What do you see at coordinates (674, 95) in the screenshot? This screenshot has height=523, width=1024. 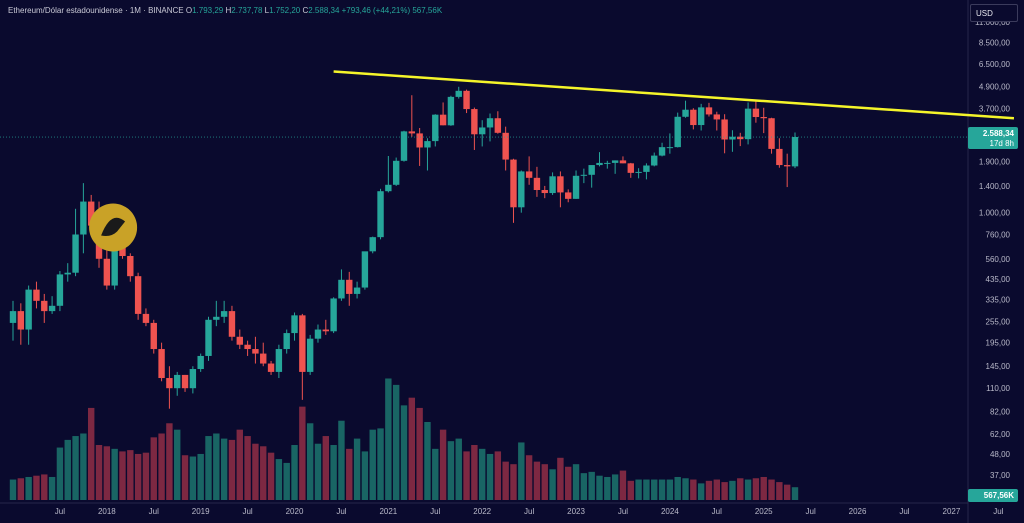 I see `trend-line` at bounding box center [674, 95].